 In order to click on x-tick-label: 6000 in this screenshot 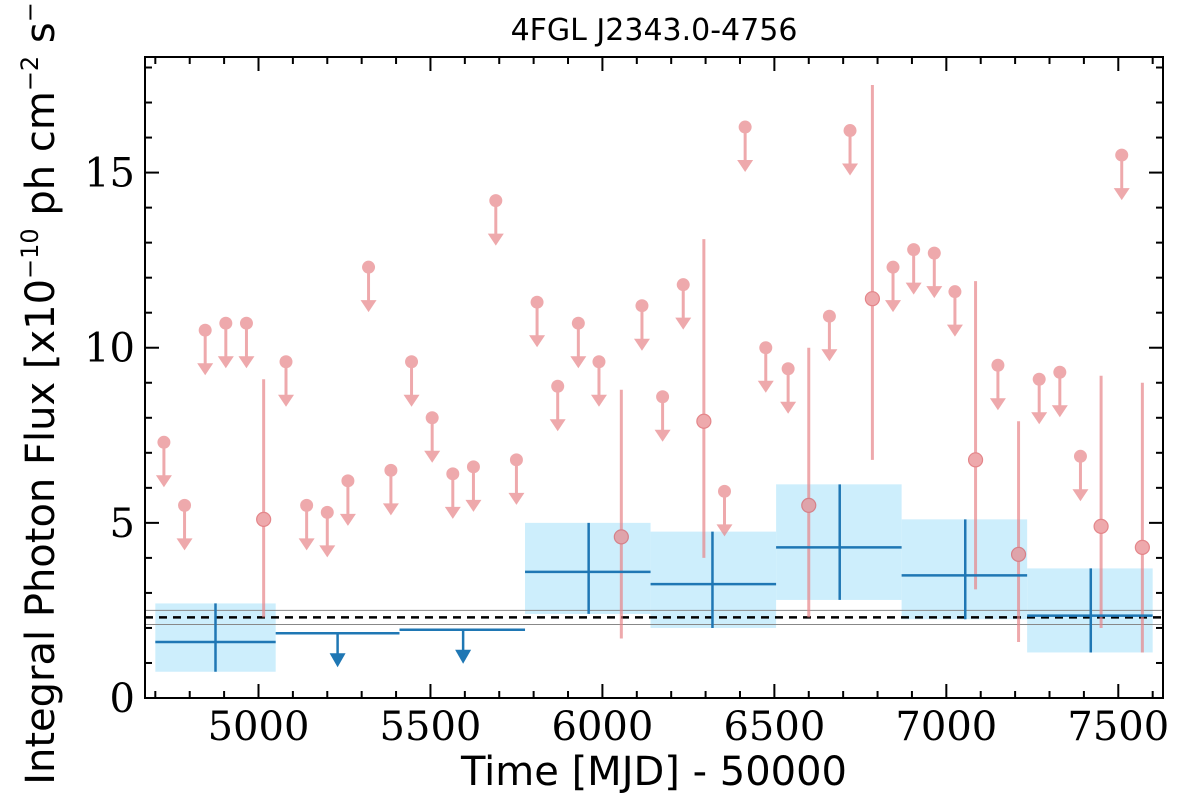, I will do `click(603, 727)`.